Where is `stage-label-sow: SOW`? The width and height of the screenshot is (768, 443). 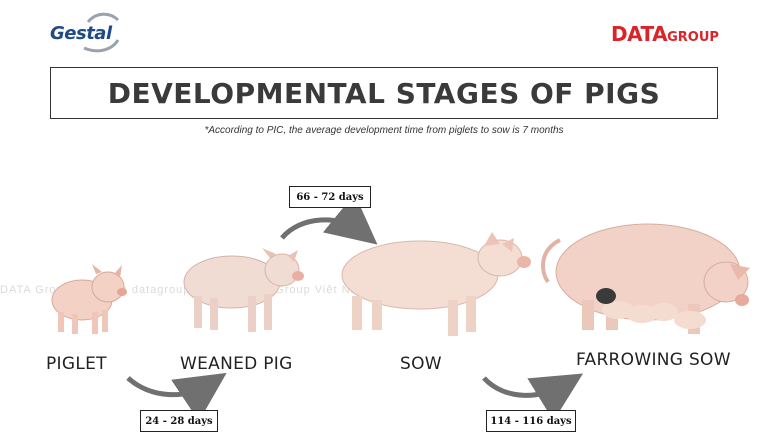 stage-label-sow: SOW is located at coordinates (421, 364).